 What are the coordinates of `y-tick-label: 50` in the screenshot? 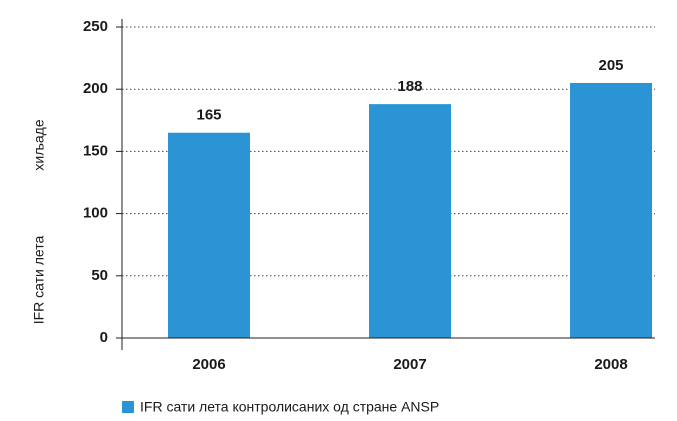 It's located at (99, 275).